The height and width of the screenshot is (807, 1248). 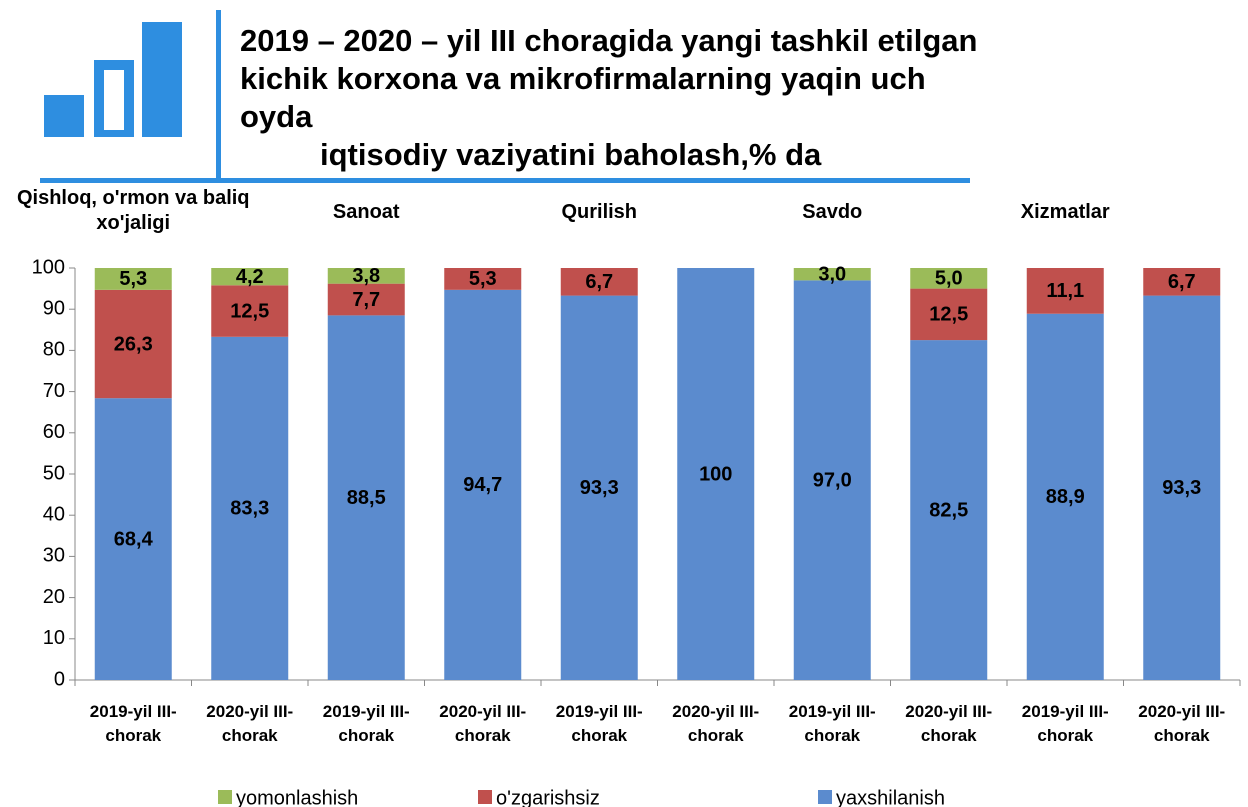 What do you see at coordinates (54, 556) in the screenshot?
I see `y-tick-label: 30` at bounding box center [54, 556].